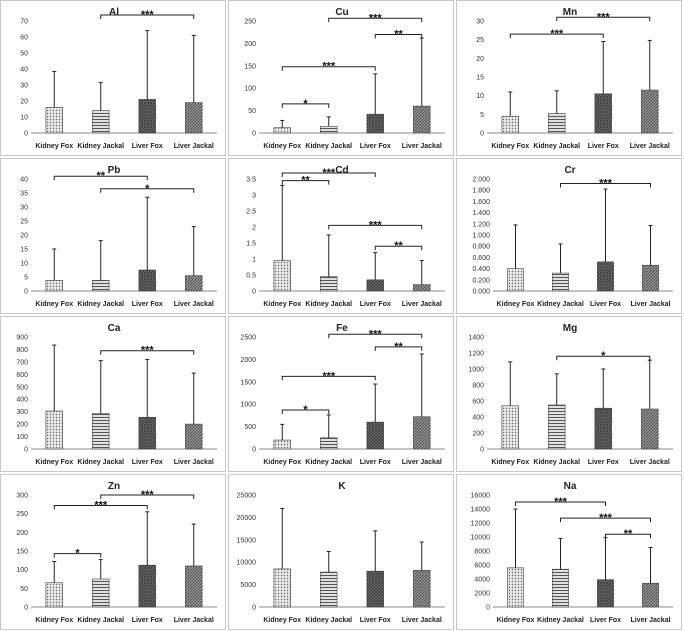 The width and height of the screenshot is (684, 631). I want to click on y-tick-label: 200, so click(250, 44).